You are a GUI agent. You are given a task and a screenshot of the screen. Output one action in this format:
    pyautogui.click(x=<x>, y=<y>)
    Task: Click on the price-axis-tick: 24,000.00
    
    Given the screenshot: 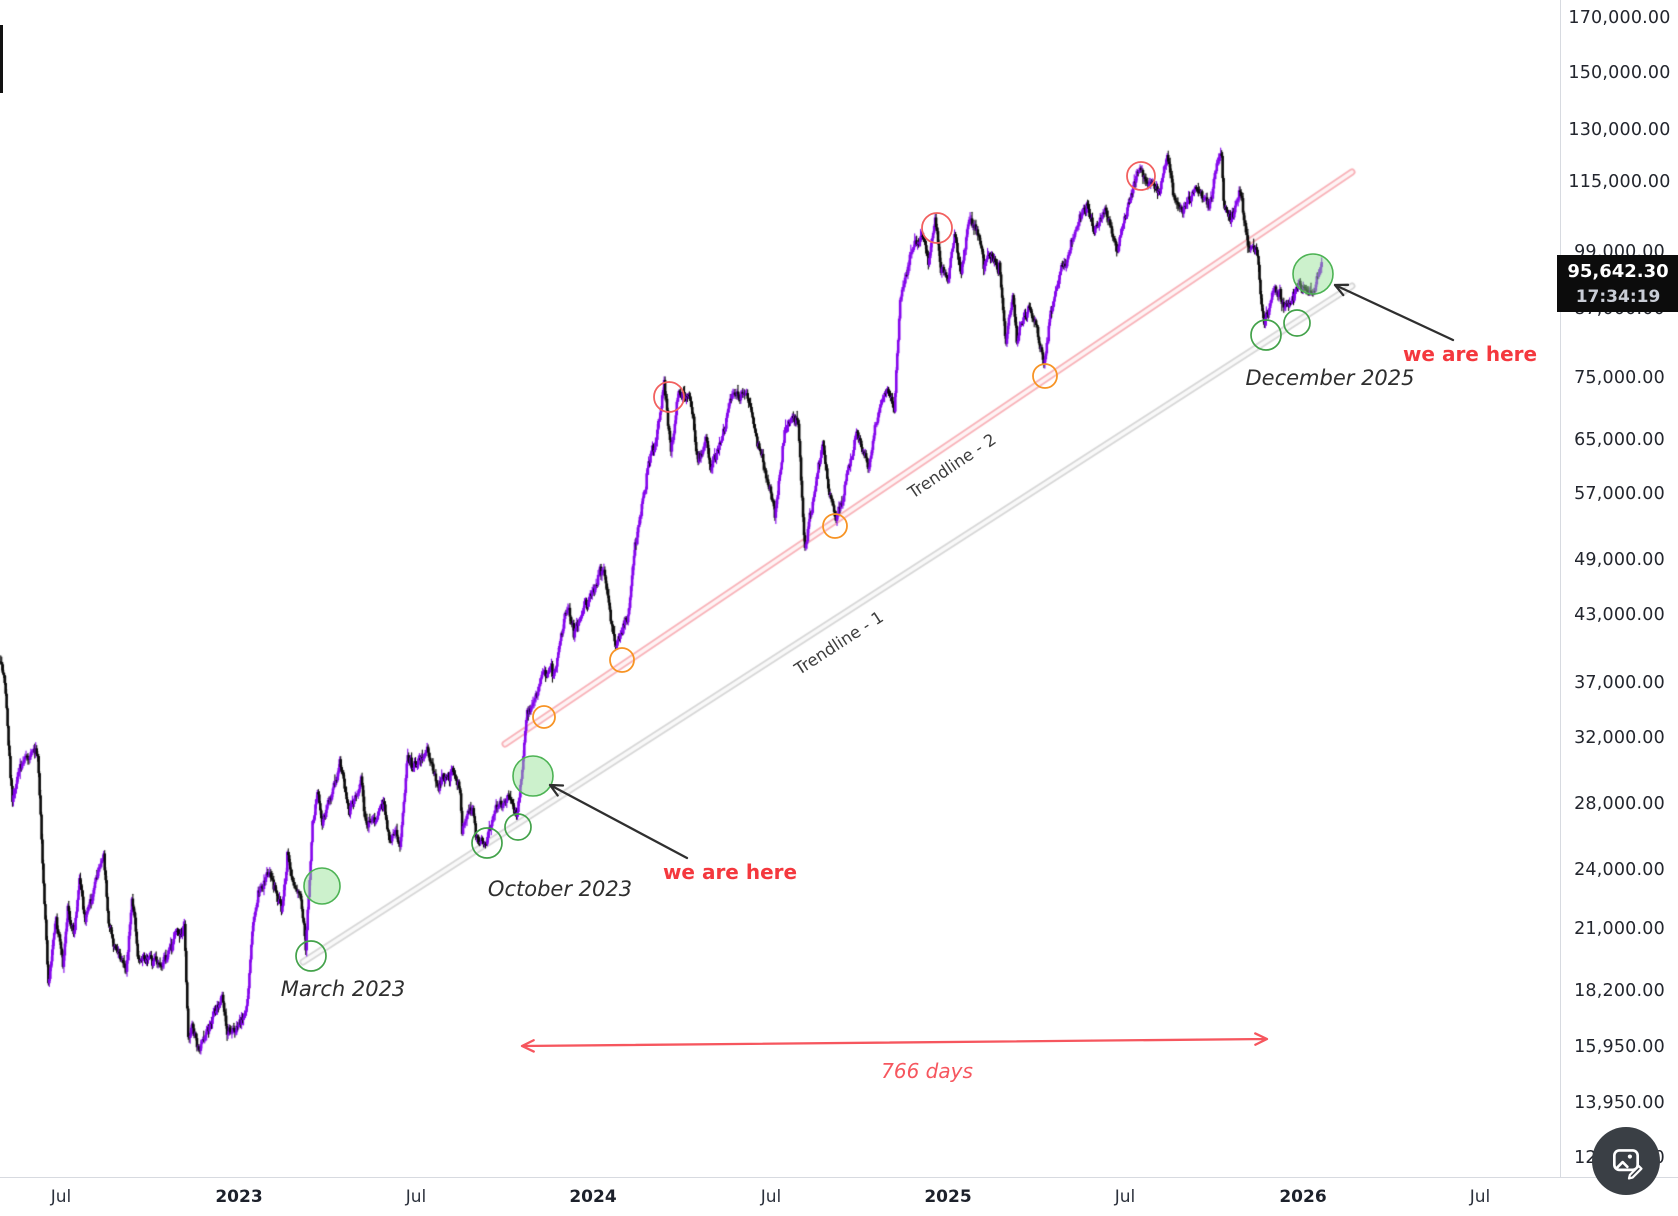 What is the action you would take?
    pyautogui.click(x=1619, y=870)
    